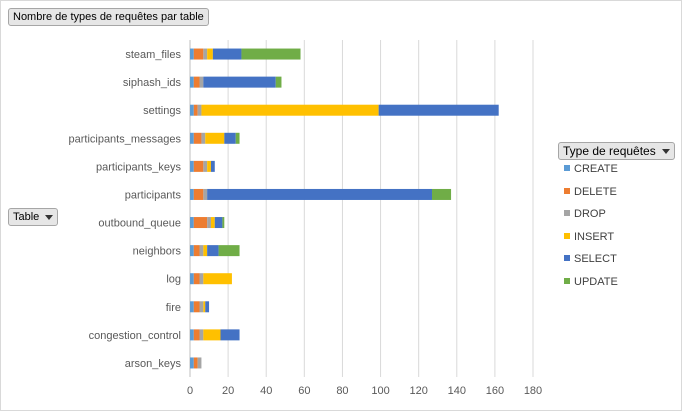  What do you see at coordinates (26, 217) in the screenshot?
I see `table-field-label: Table` at bounding box center [26, 217].